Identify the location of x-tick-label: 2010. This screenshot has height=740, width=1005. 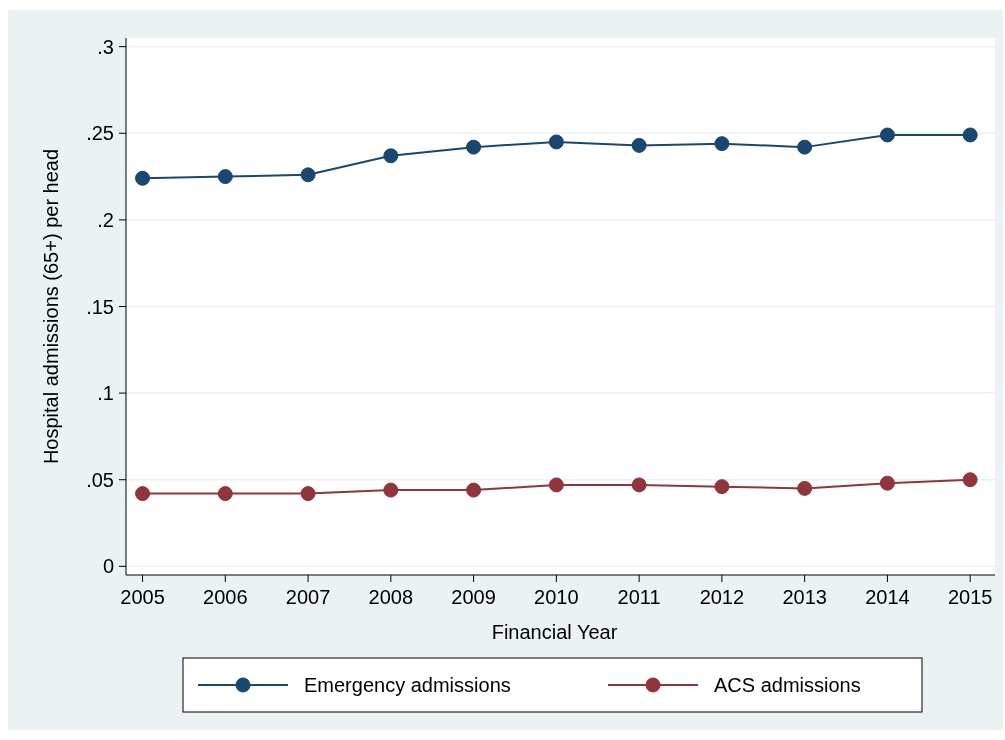
(556, 597).